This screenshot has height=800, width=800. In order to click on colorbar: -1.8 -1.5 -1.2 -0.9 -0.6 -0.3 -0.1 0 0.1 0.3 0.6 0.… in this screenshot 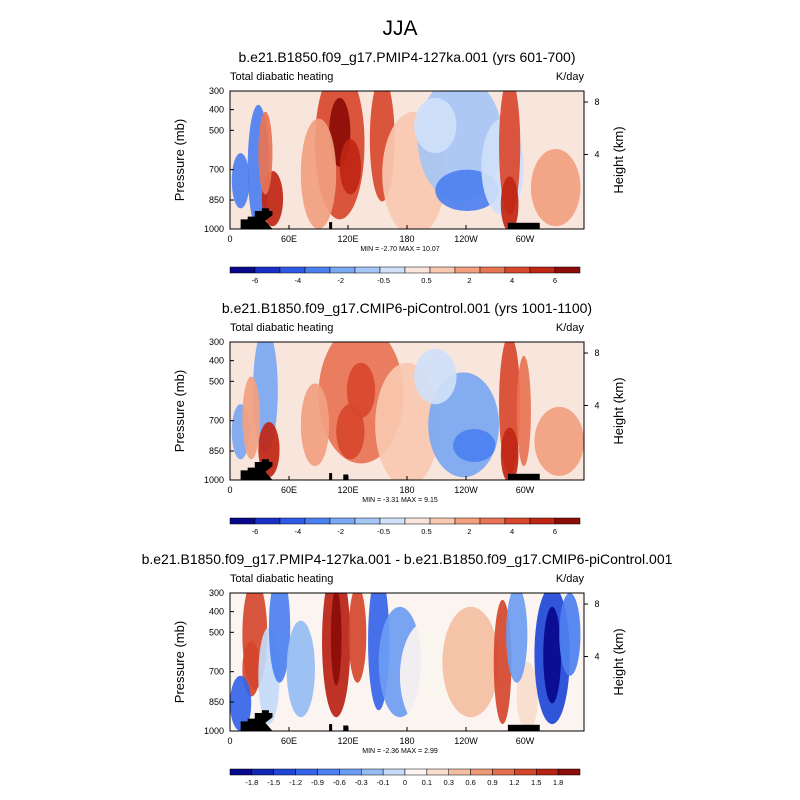, I will do `click(405, 777)`.